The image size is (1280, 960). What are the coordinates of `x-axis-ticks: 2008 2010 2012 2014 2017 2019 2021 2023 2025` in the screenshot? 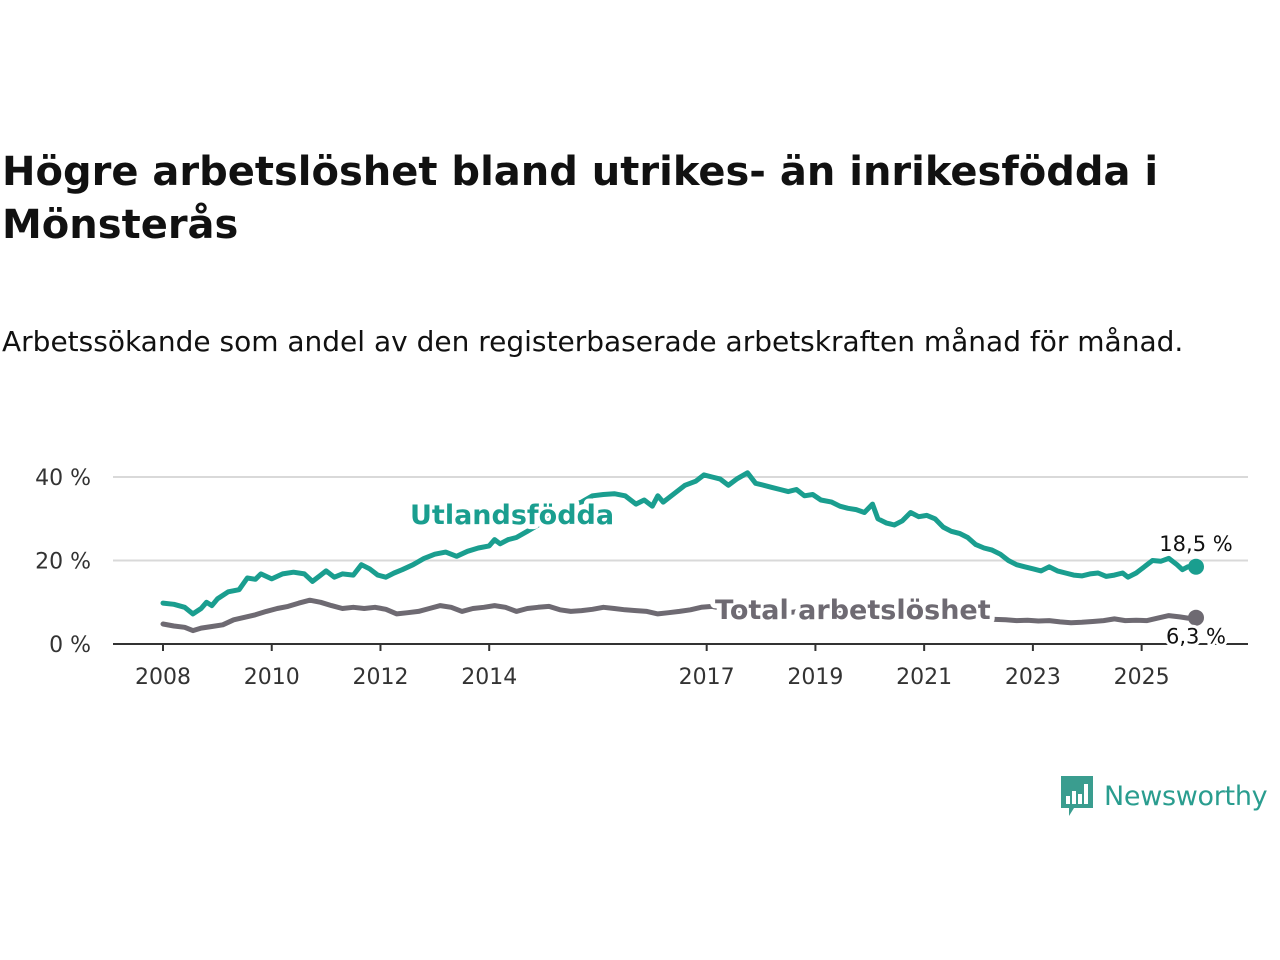 It's located at (652, 667).